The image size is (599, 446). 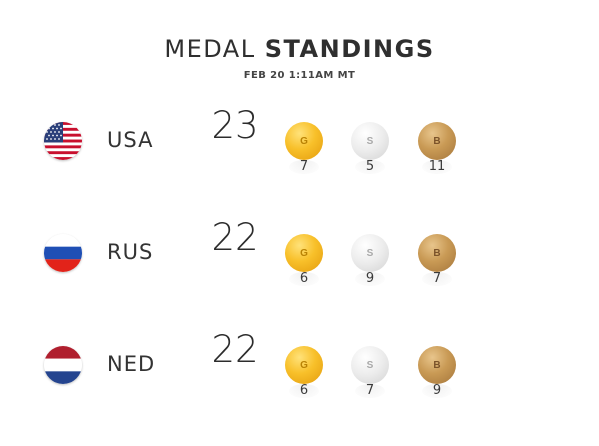 I want to click on title-bold: STANDINGS, so click(x=349, y=49).